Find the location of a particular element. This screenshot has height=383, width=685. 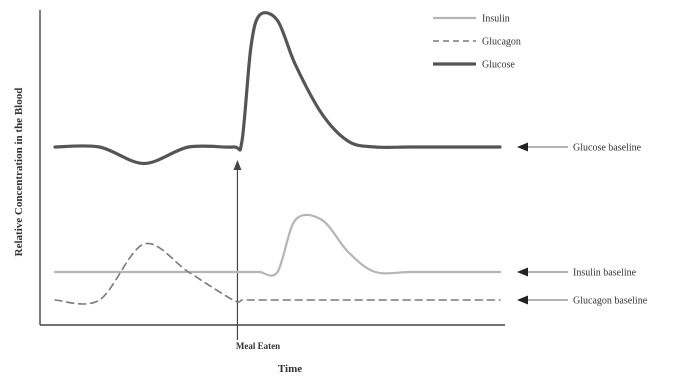

baseline-label-0: Glucose baseline is located at coordinates (607, 148).